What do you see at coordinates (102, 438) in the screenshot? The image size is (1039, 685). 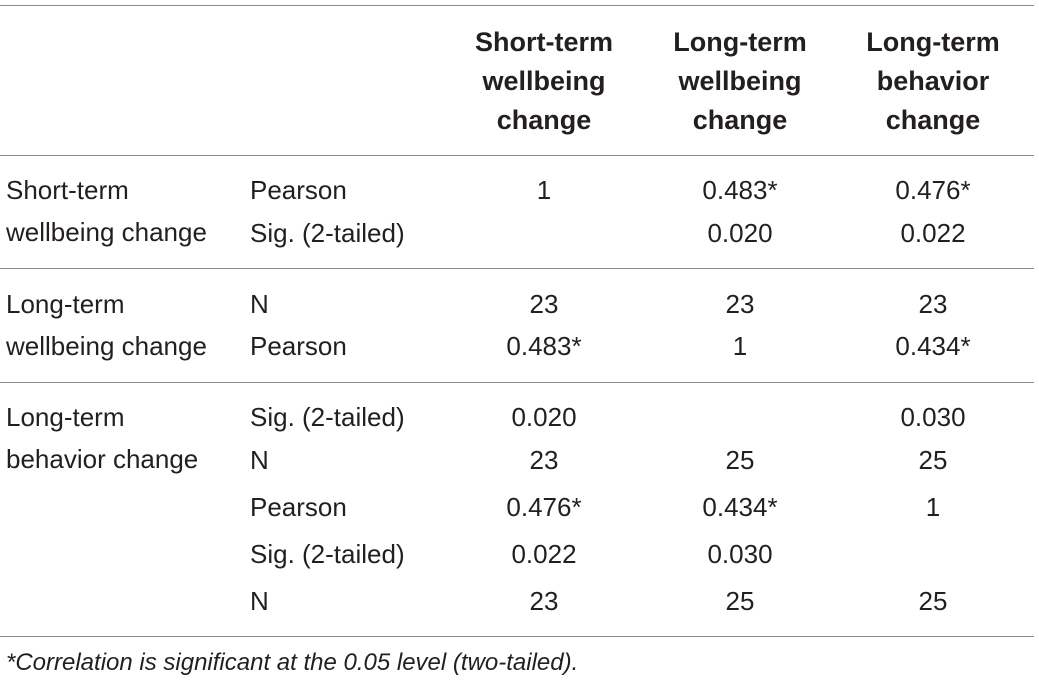 I see `row-label-long-term-behavior: Long-term behavior change` at bounding box center [102, 438].